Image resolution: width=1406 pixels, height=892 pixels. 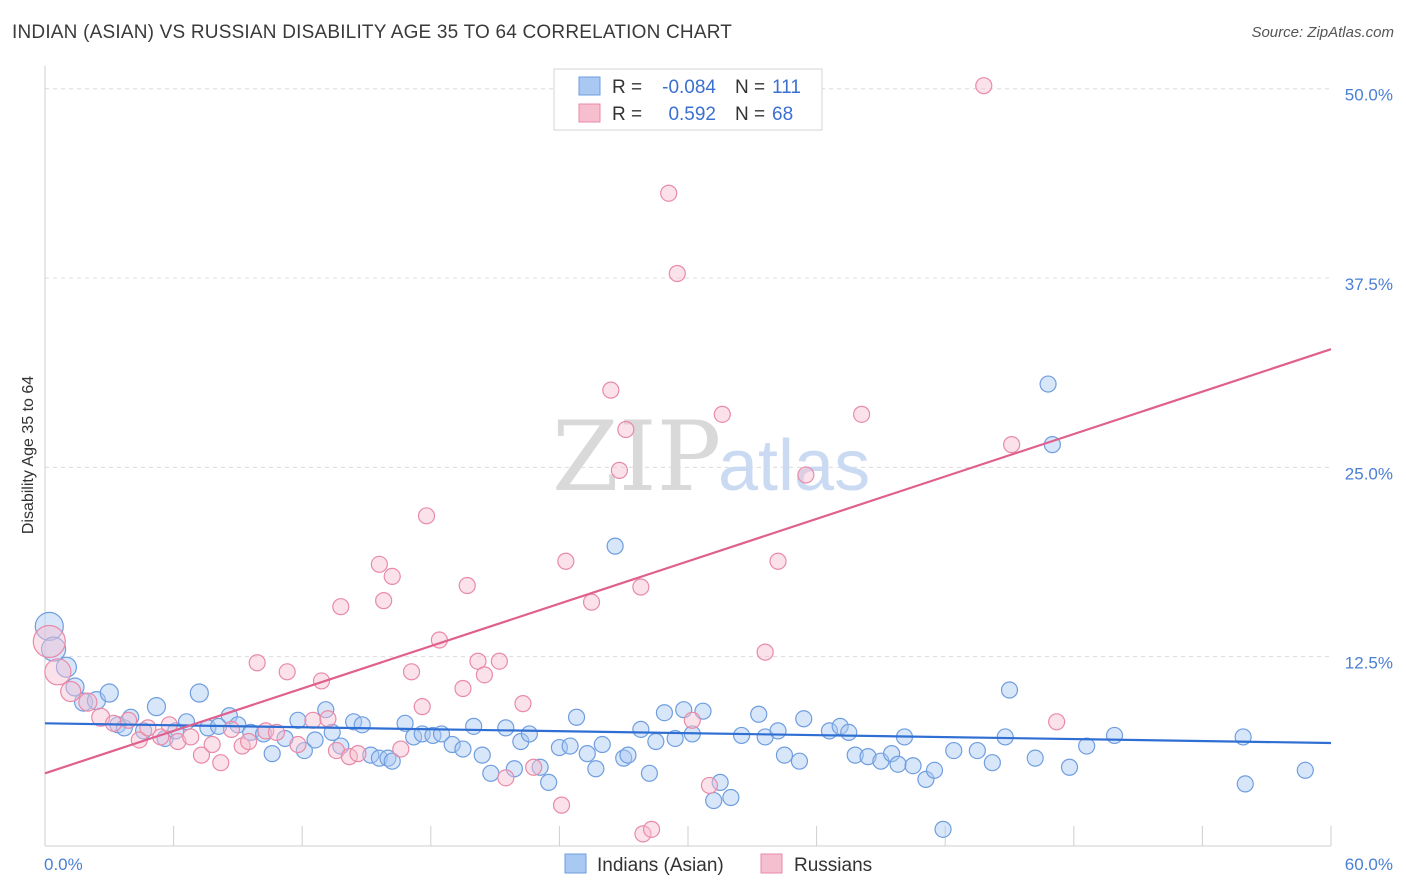 I want to click on legend-r-label-russians: R =, so click(x=627, y=114).